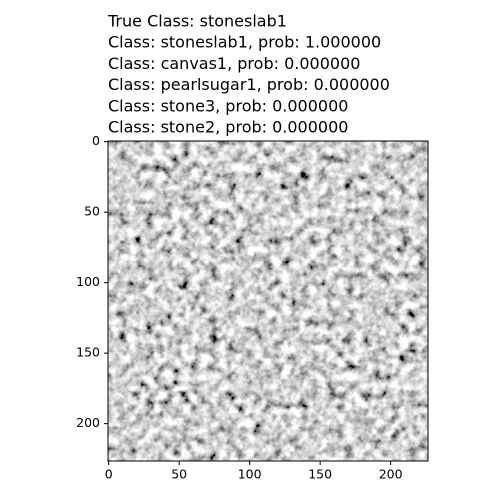 The height and width of the screenshot is (500, 500). Describe the element at coordinates (320, 474) in the screenshot. I see `x-tick-label: 150` at that location.